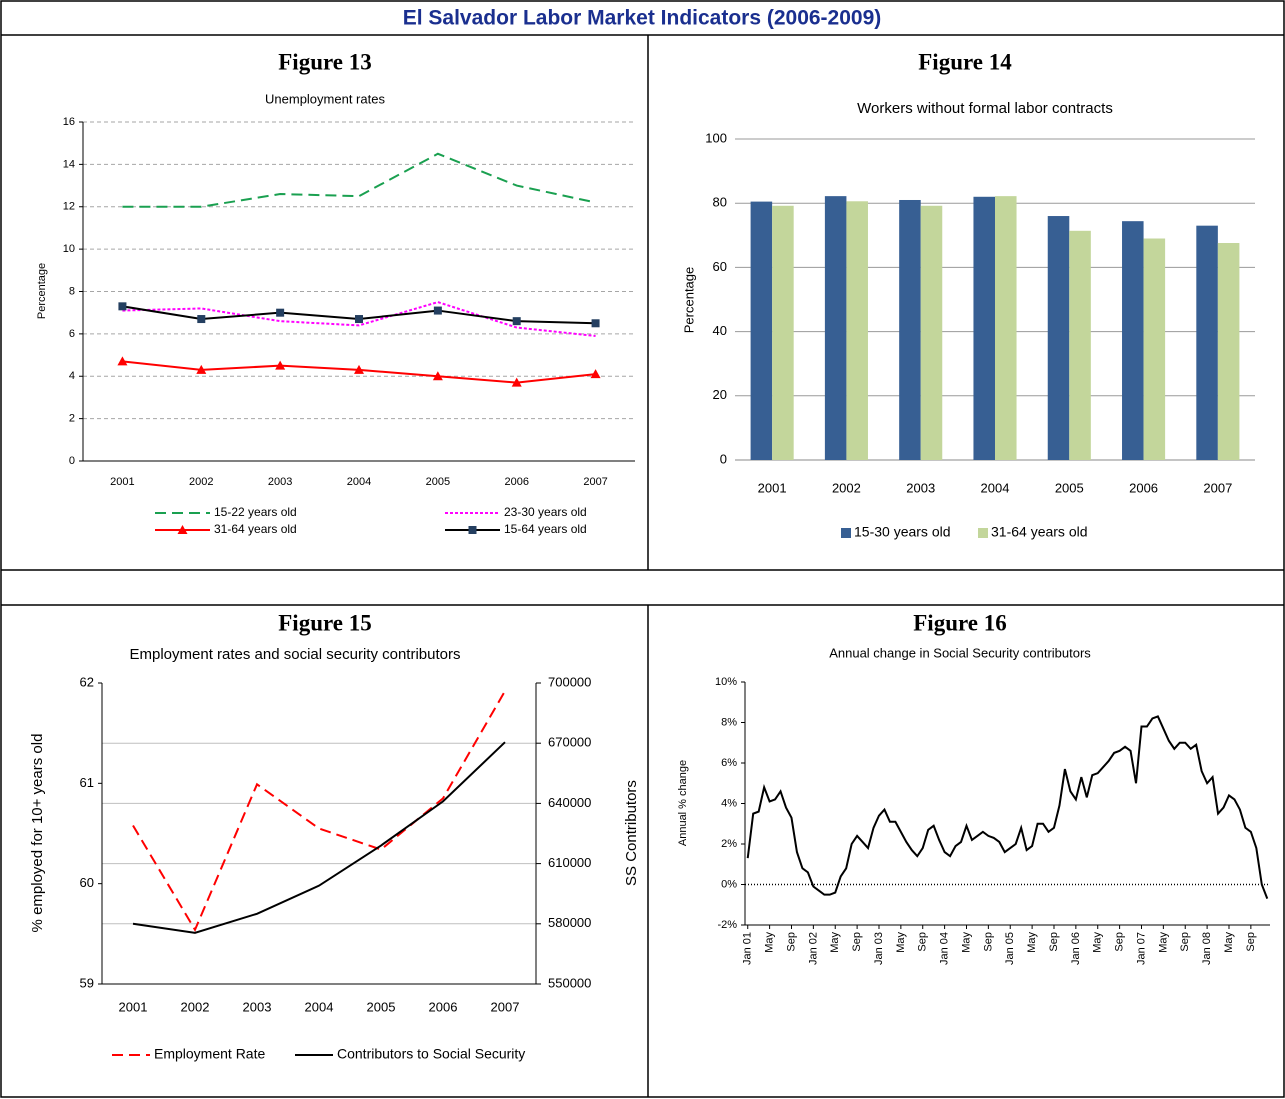  What do you see at coordinates (325, 98) in the screenshot?
I see `chart-title: Unemployment rates` at bounding box center [325, 98].